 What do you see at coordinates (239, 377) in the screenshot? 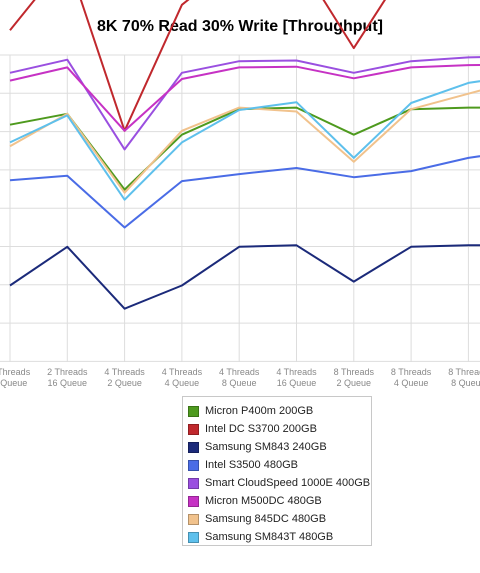
I see `x-tick-label: 4 Threads 8 Queue` at bounding box center [239, 377].